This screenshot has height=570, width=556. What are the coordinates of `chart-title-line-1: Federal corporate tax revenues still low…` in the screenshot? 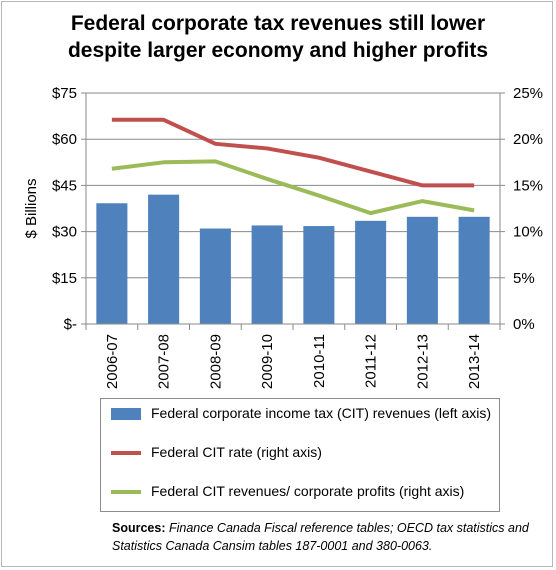 It's located at (278, 23).